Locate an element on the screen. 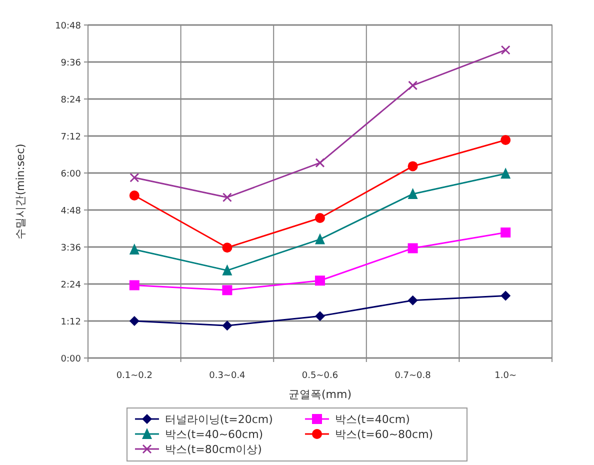 The width and height of the screenshot is (594, 465). x-tick-label: 1.0~ is located at coordinates (505, 376).